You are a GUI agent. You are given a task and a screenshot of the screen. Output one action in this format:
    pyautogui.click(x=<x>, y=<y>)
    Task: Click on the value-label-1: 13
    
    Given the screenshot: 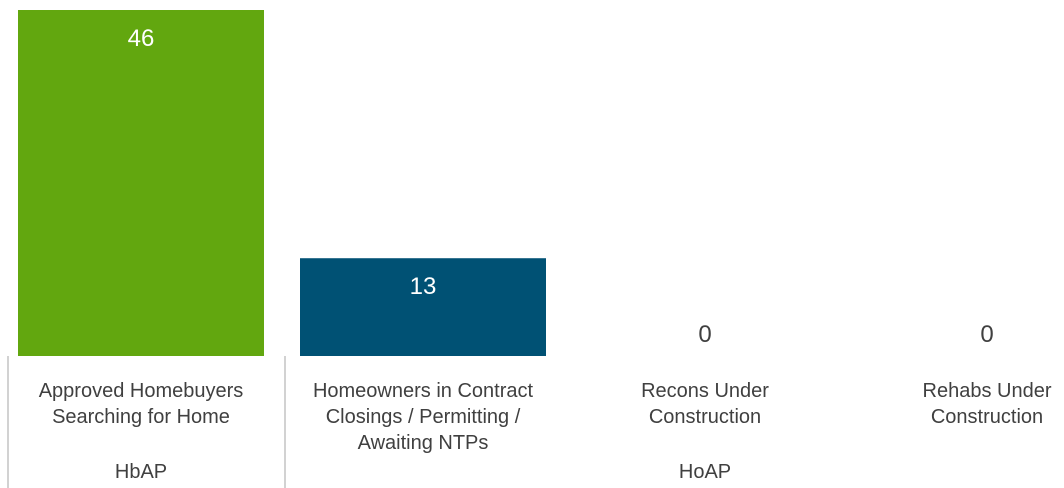 What is the action you would take?
    pyautogui.click(x=423, y=286)
    